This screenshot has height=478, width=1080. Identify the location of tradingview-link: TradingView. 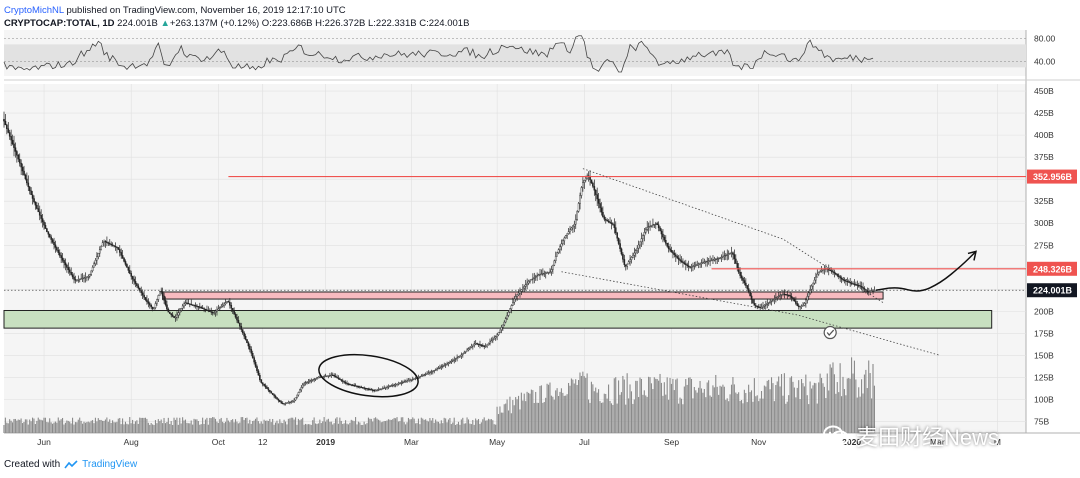
(110, 464).